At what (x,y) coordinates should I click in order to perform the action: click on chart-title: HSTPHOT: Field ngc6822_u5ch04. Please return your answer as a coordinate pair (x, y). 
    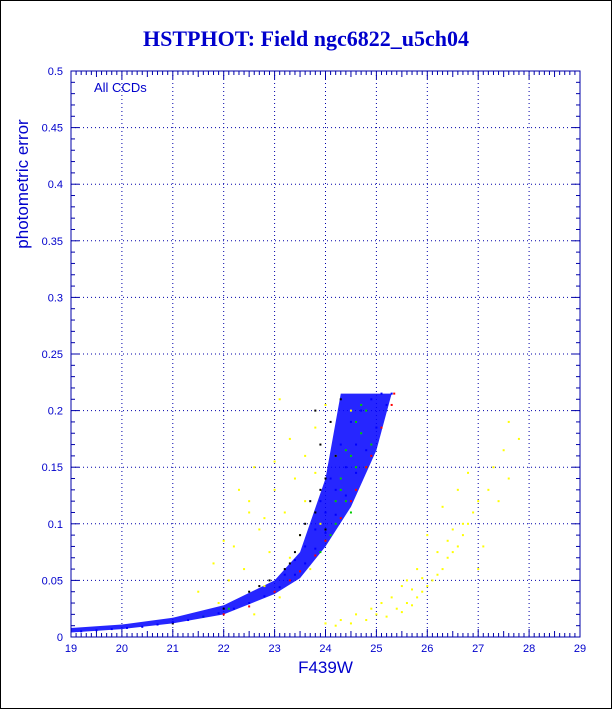
    Looking at the image, I should click on (306, 38).